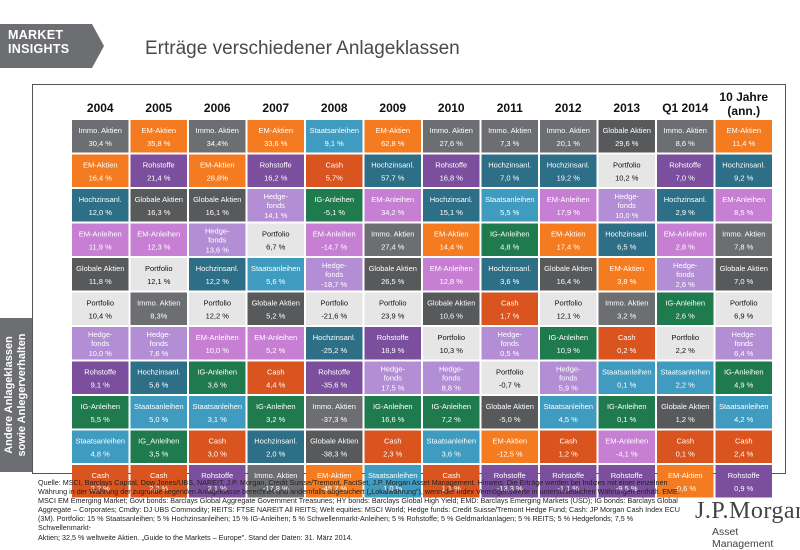 The image size is (800, 550). Describe the element at coordinates (334, 178) in the screenshot. I see `cell-return-value: 5,7%` at that location.